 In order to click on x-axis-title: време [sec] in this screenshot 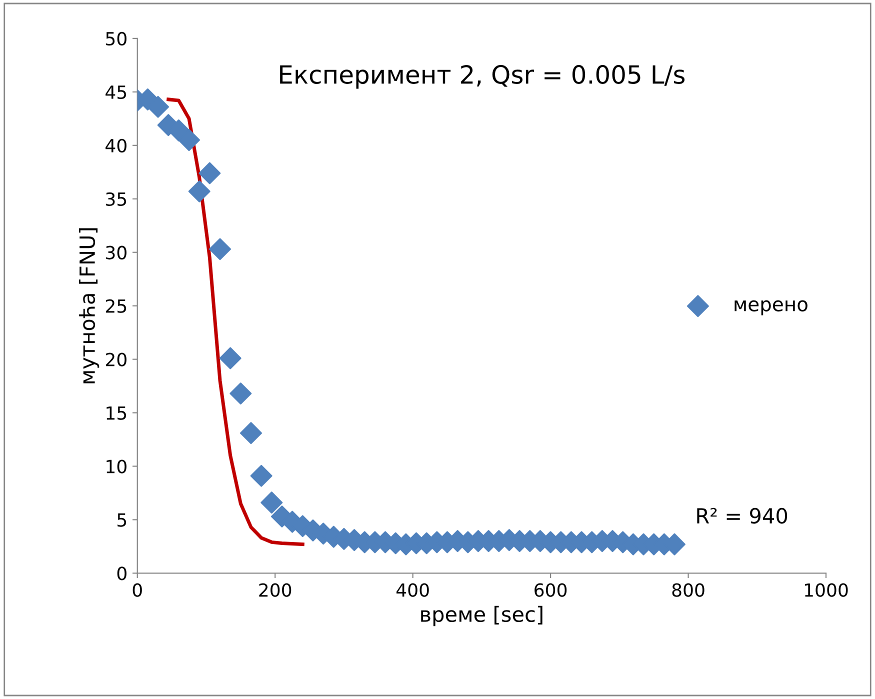, I will do `click(481, 616)`.